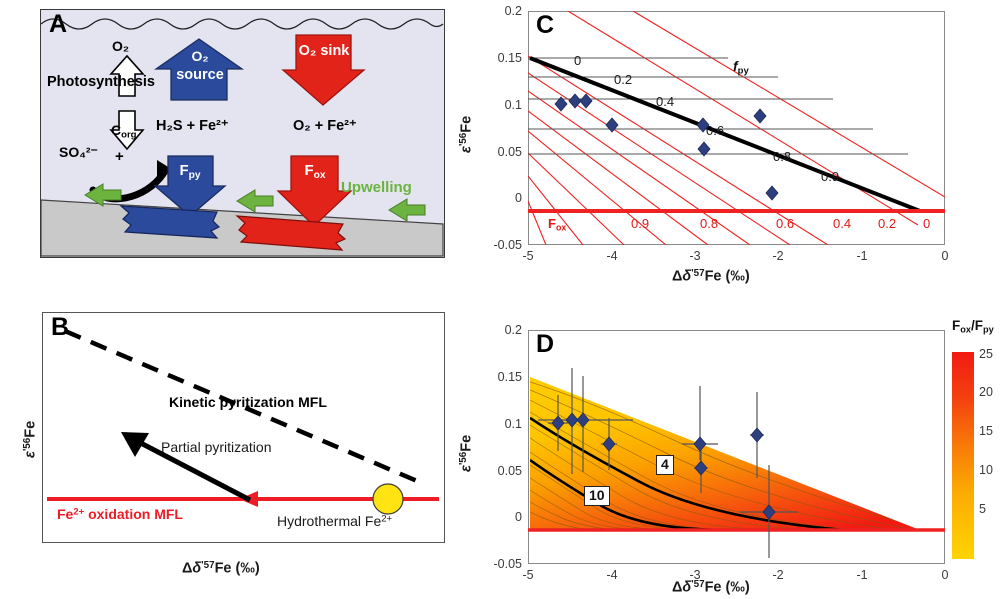 This screenshot has height=599, width=1000. I want to click on panel-c-xtick--4: -4, so click(612, 256).